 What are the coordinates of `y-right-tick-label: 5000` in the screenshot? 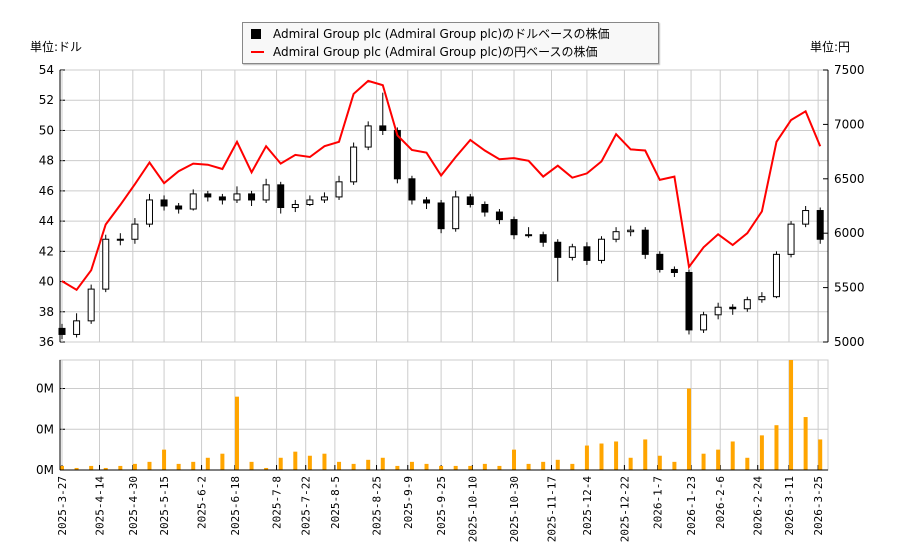 It's located at (849, 342).